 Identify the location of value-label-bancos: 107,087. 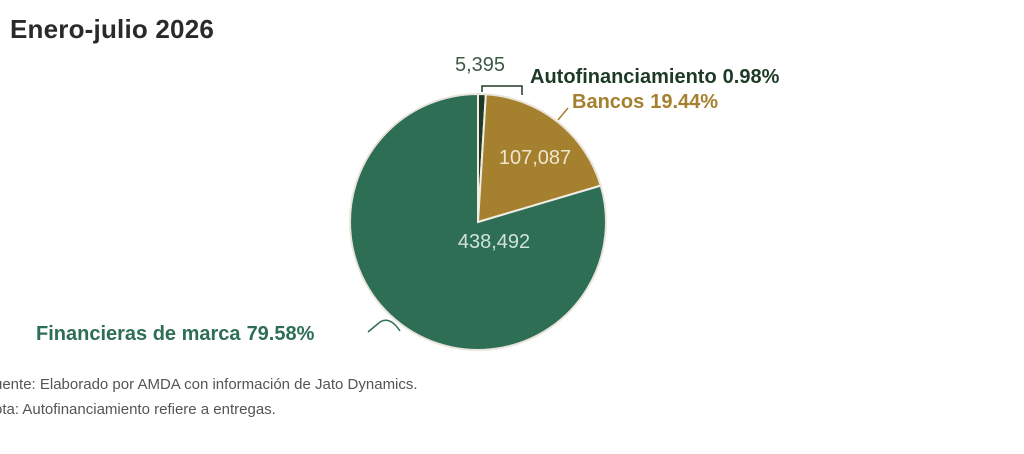
(535, 158).